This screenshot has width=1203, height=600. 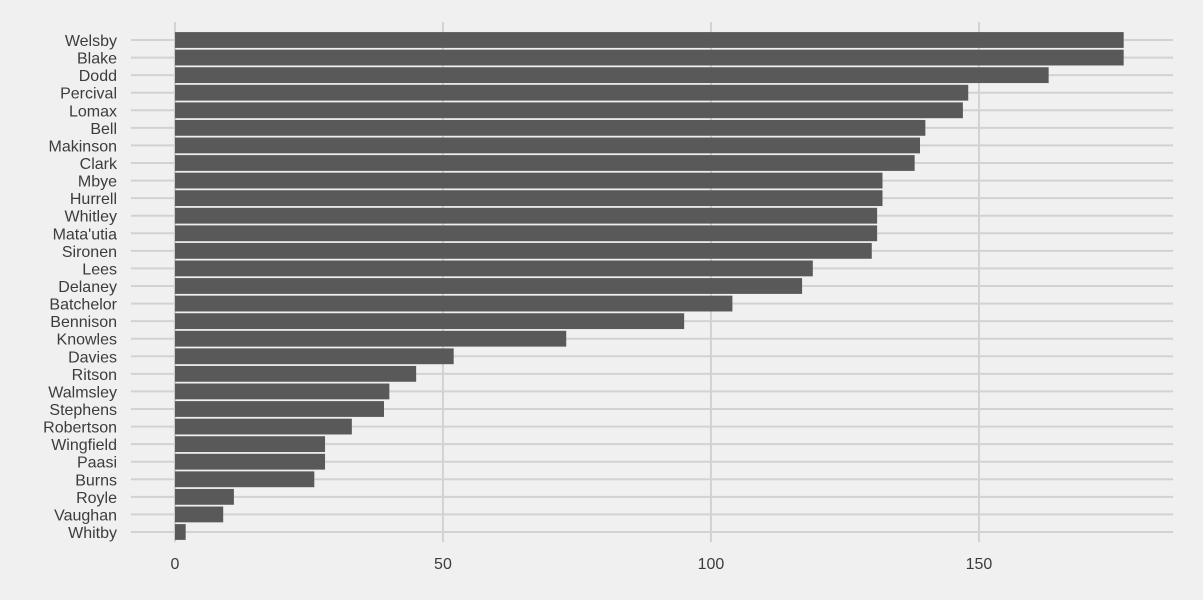 What do you see at coordinates (96, 498) in the screenshot?
I see `y-tick-label: Royle` at bounding box center [96, 498].